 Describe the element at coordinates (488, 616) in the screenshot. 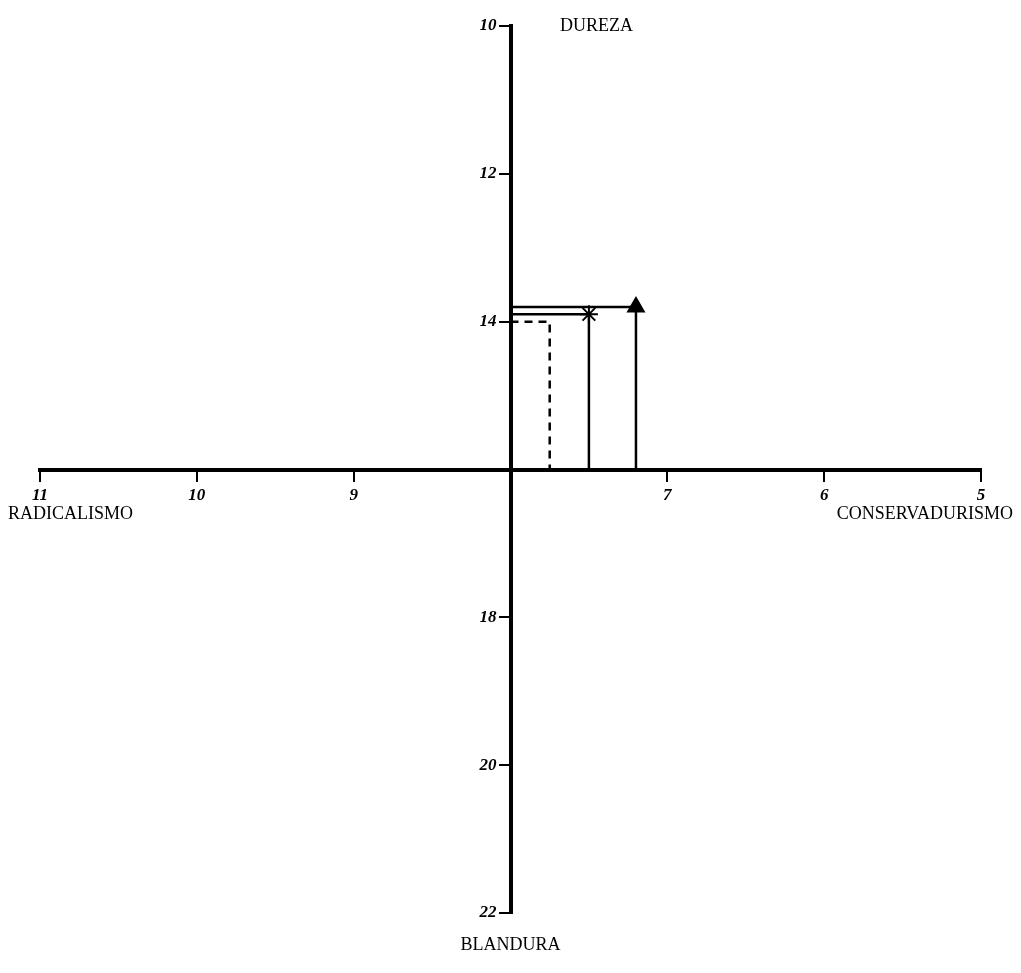

I see `y-tick-label: 18` at that location.